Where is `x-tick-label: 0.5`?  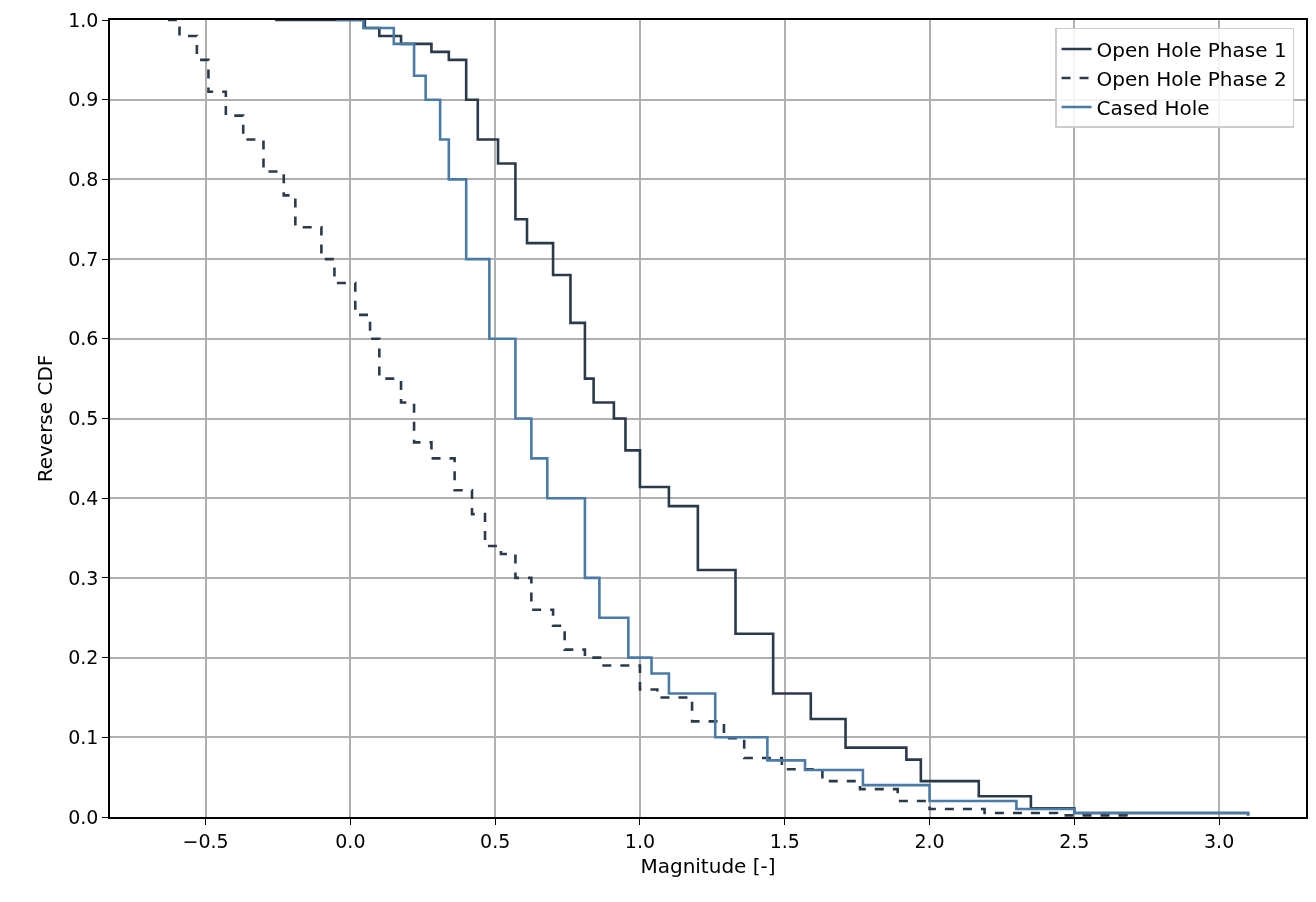
x-tick-label: 0.5 is located at coordinates (495, 840).